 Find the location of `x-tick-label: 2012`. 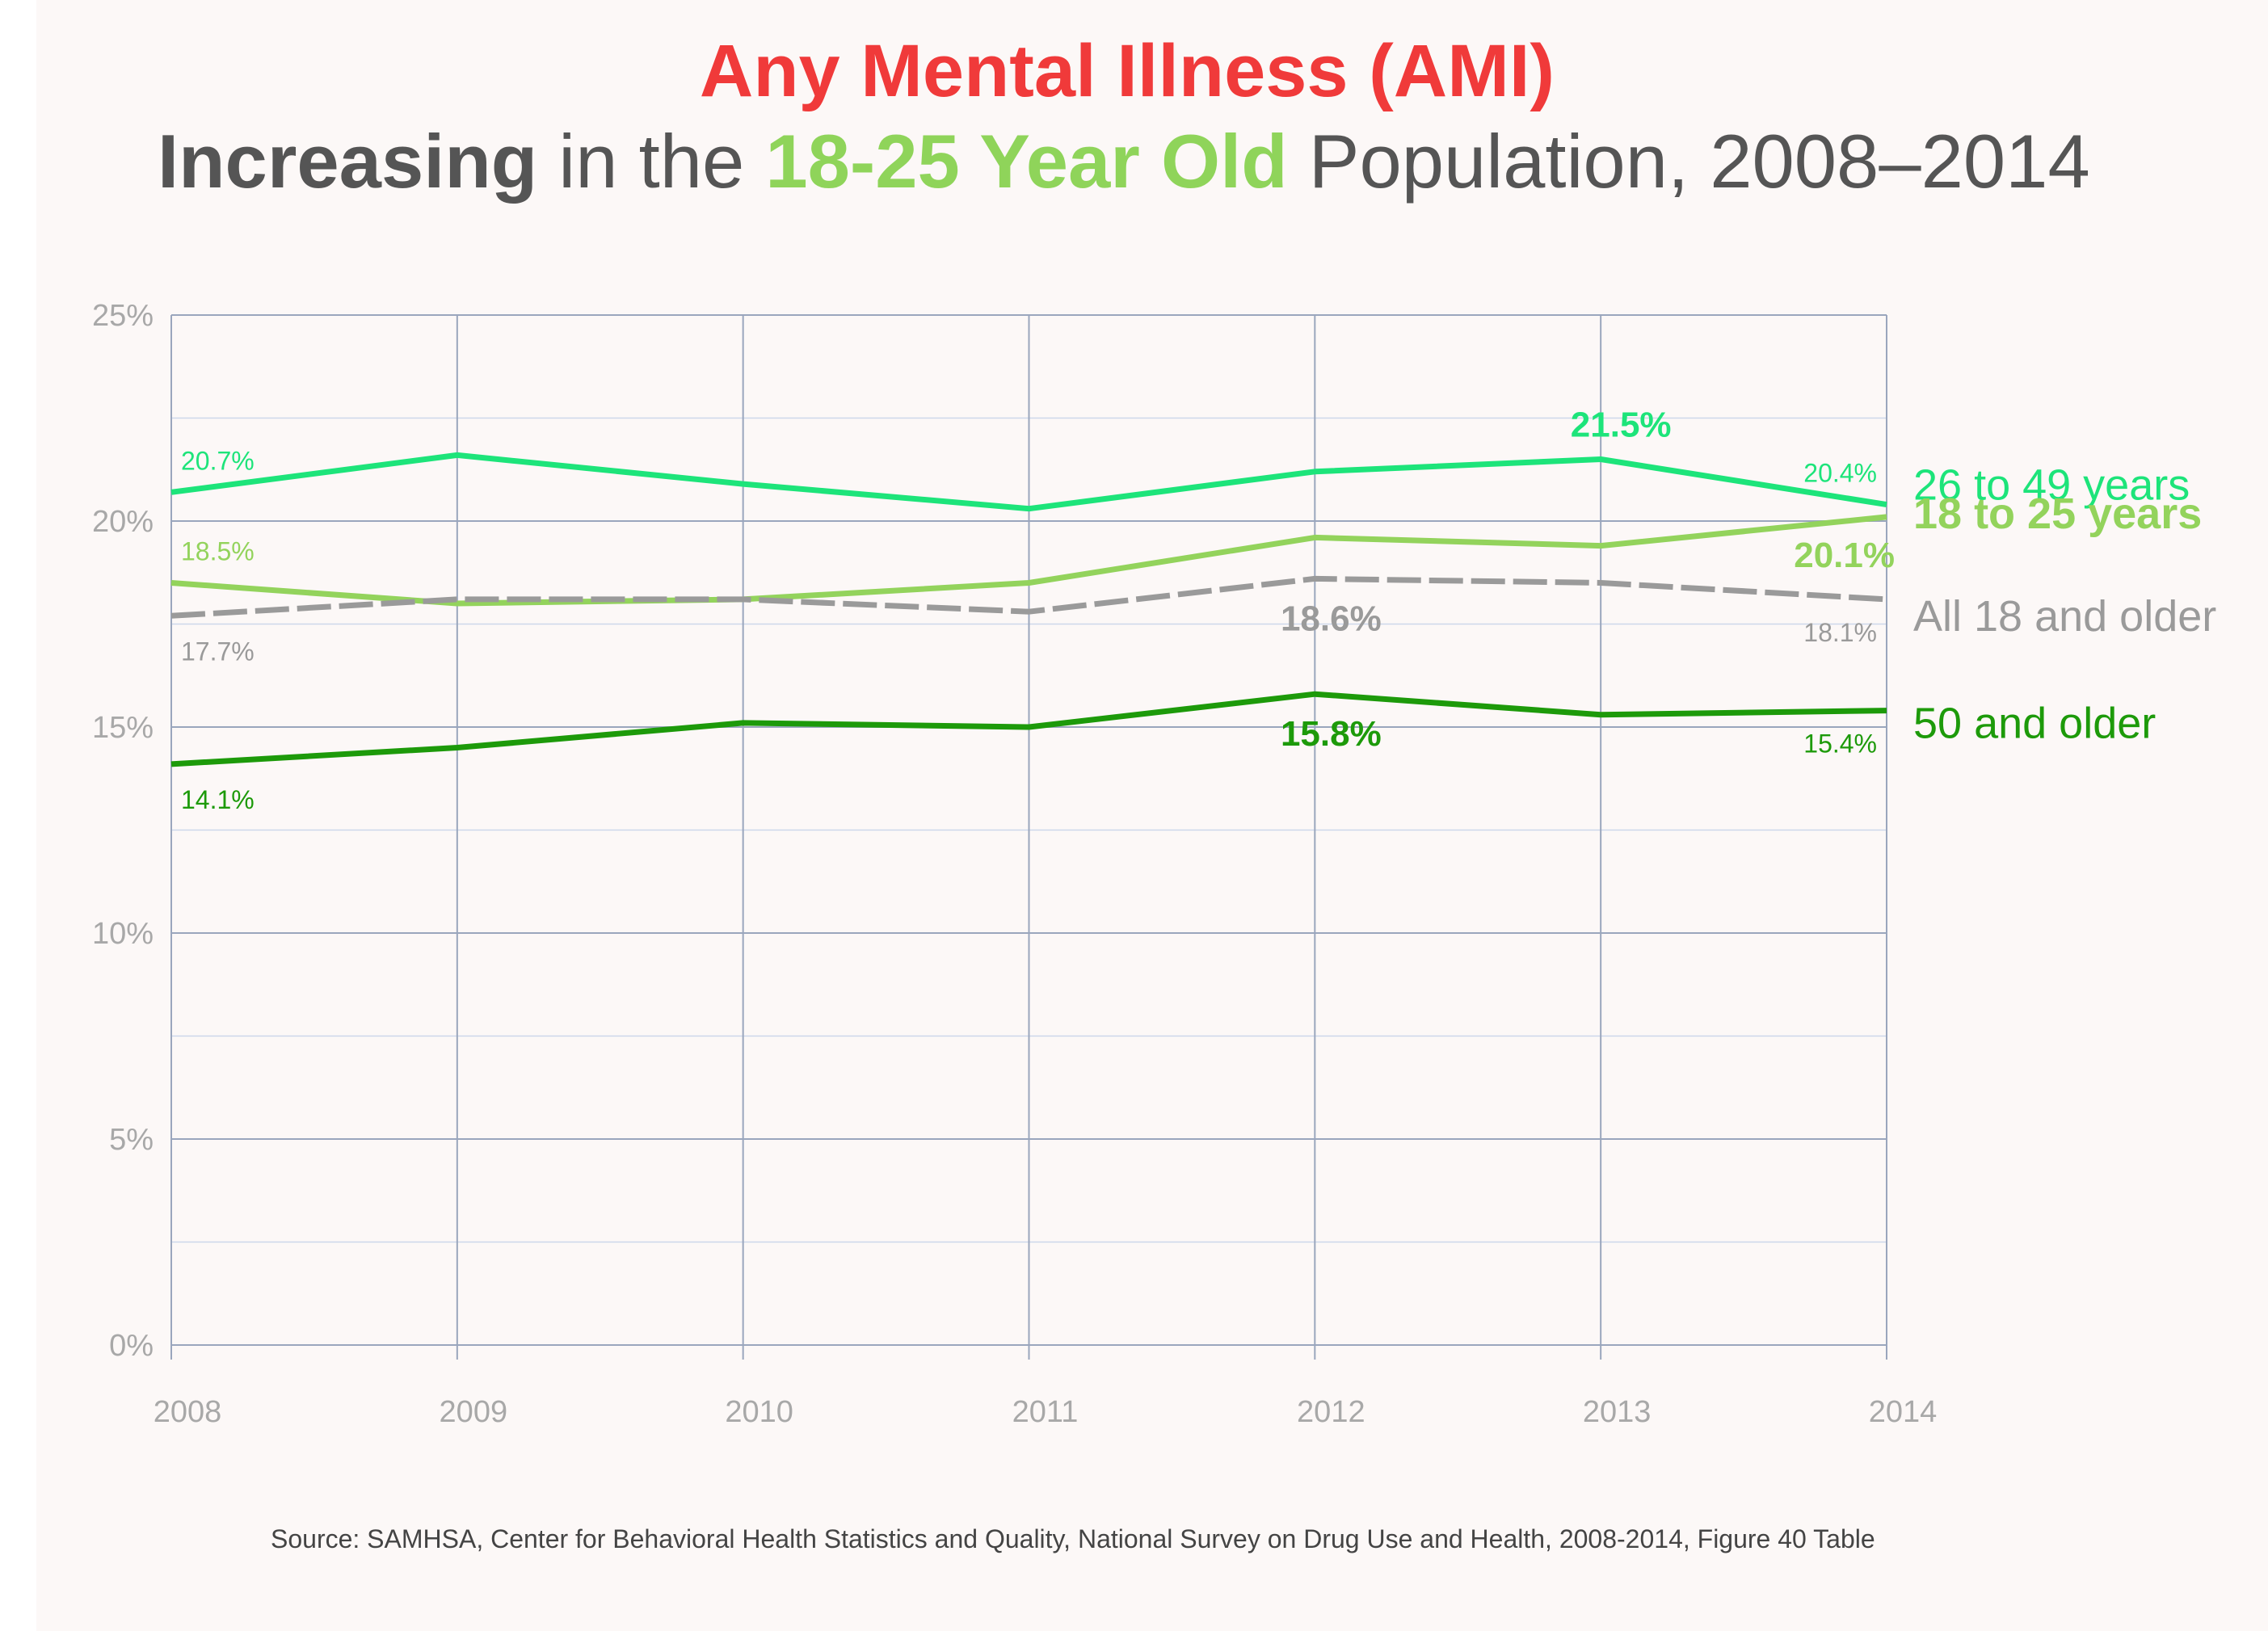

x-tick-label: 2012 is located at coordinates (1331, 1412).